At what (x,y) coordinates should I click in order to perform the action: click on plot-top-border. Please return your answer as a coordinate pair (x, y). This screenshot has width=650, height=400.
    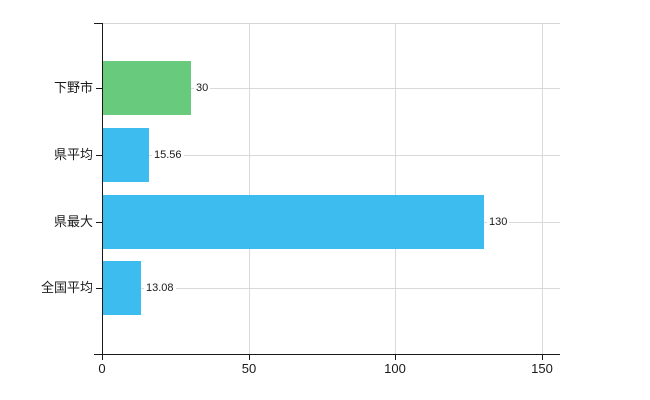
    Looking at the image, I should click on (331, 23).